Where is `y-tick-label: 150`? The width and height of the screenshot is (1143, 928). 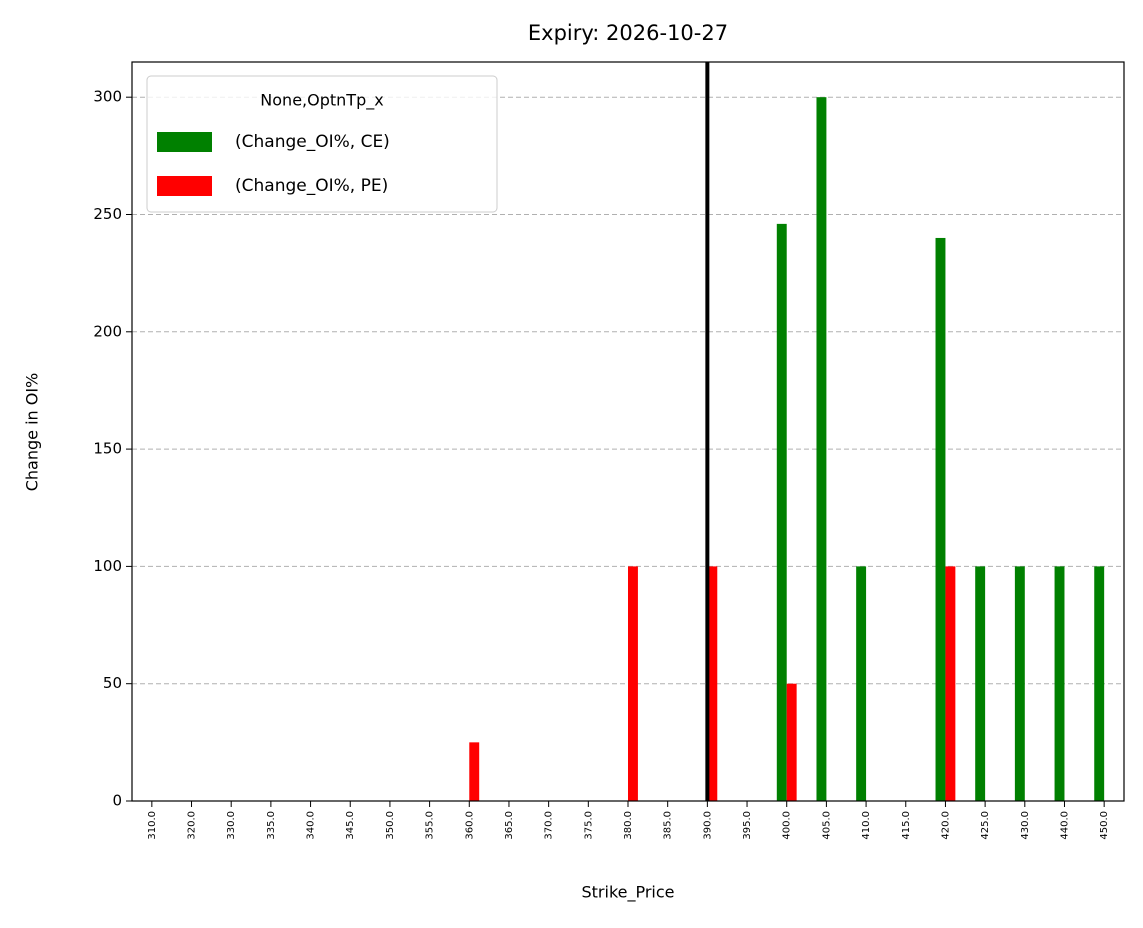
y-tick-label: 150 is located at coordinates (107, 449).